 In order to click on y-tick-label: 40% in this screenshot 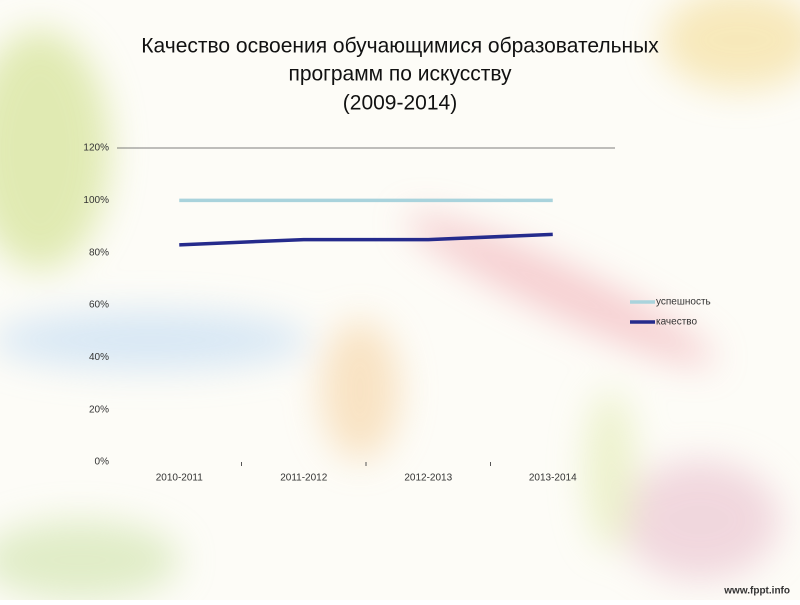, I will do `click(99, 357)`.